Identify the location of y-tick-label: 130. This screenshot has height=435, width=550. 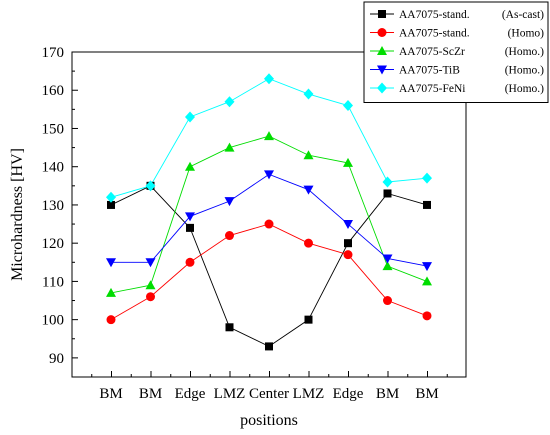
(53, 206).